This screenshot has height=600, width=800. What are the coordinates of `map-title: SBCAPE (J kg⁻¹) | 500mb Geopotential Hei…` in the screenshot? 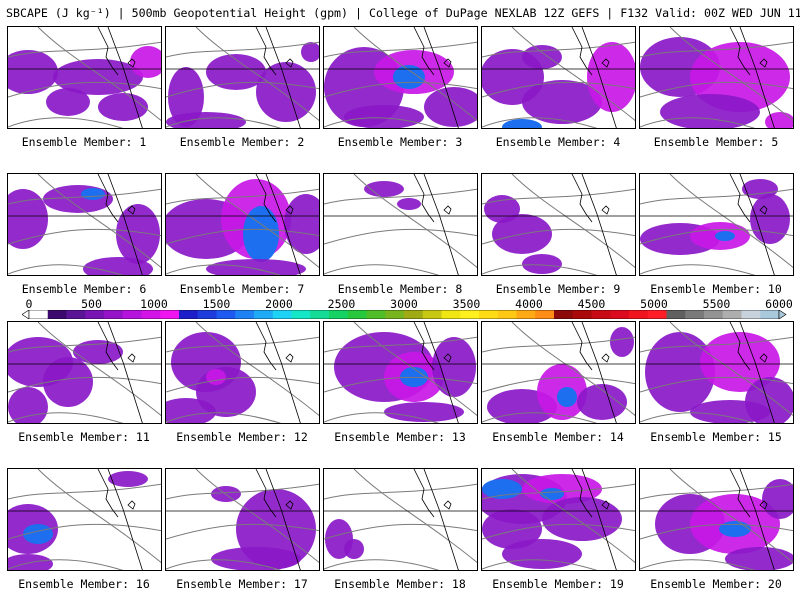 It's located at (403, 13).